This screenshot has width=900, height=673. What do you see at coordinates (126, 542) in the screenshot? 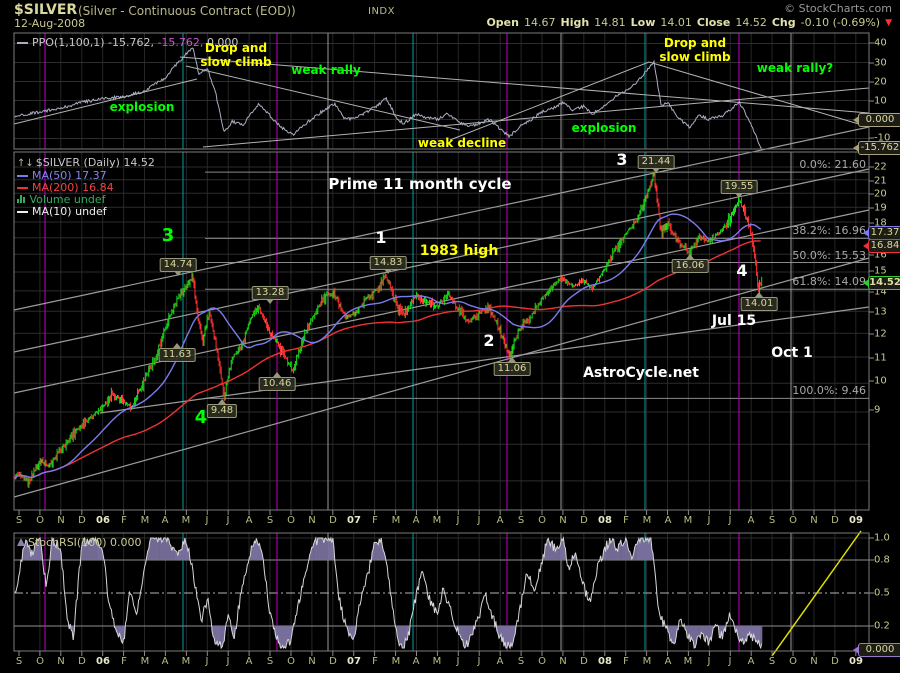
I see `stochrsi-value: 0.000` at bounding box center [126, 542].